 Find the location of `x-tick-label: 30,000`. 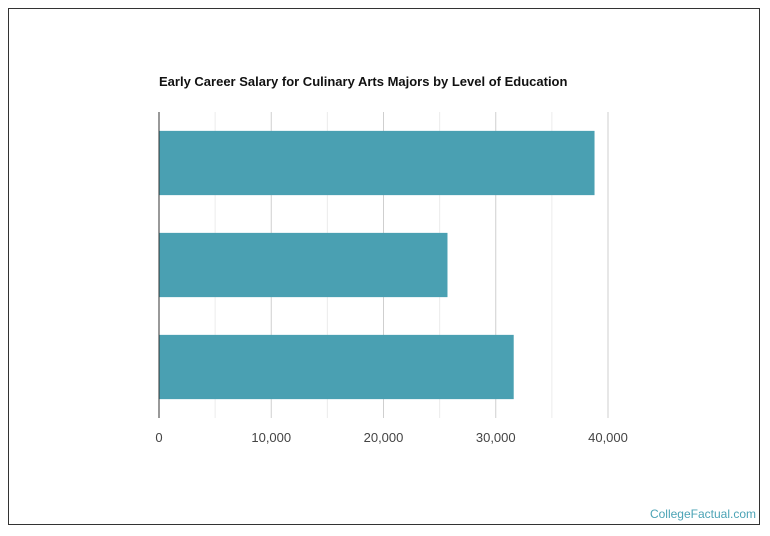

x-tick-label: 30,000 is located at coordinates (496, 437).